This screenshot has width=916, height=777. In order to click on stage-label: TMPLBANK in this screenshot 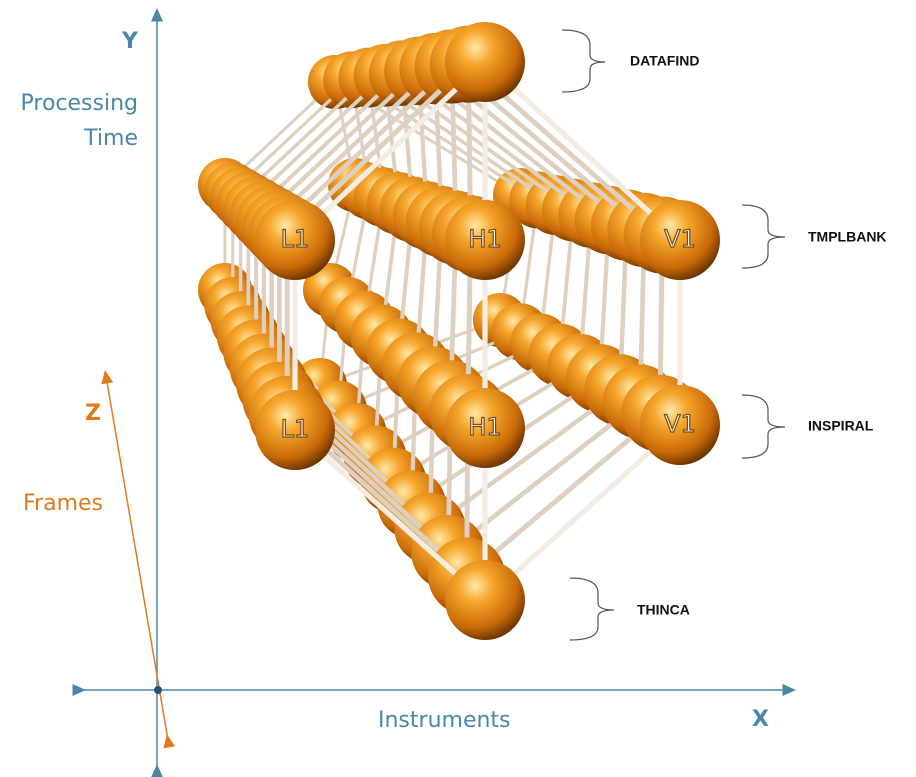, I will do `click(847, 237)`.